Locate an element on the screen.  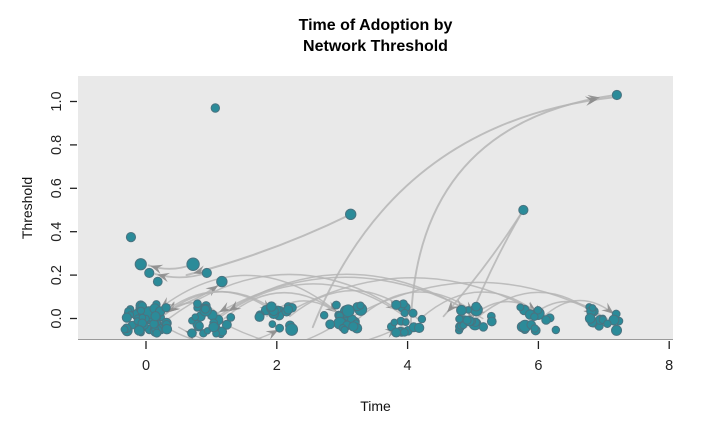
y-tick-label: 1.0 is located at coordinates (57, 101).